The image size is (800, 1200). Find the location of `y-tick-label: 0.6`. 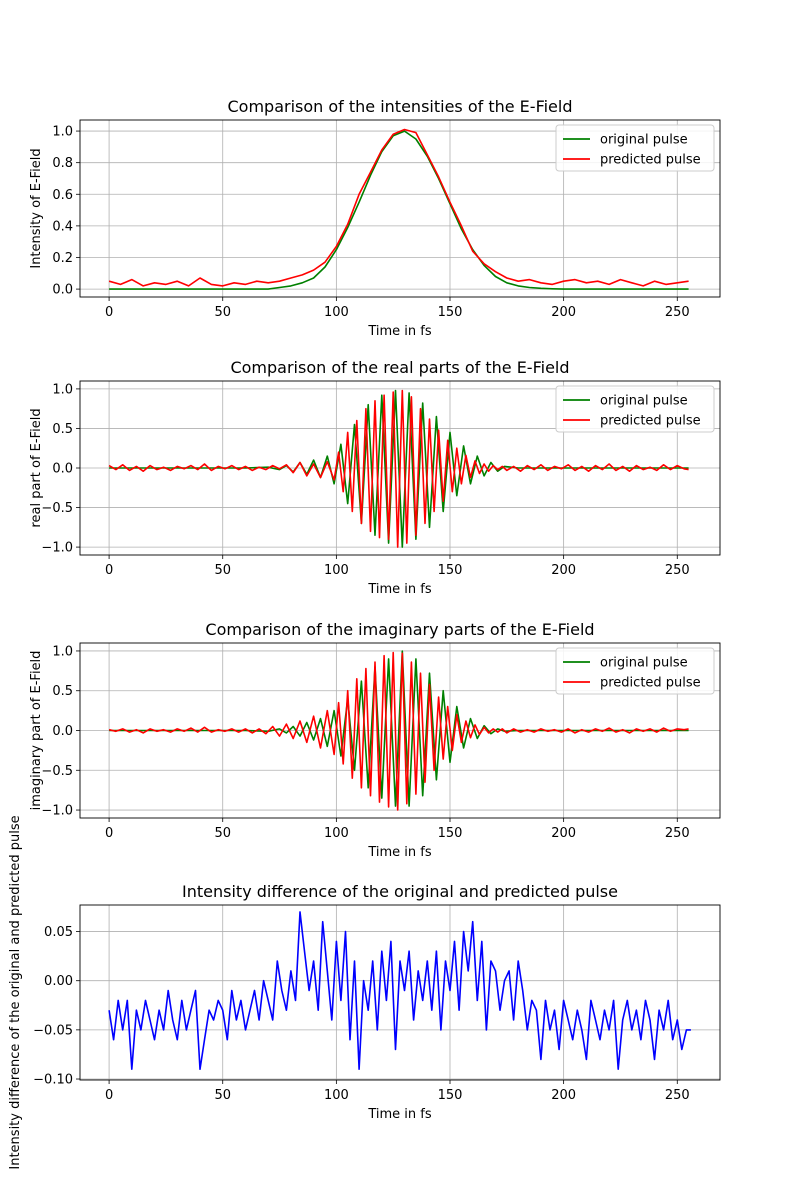

y-tick-label: 0.6 is located at coordinates (62, 195).